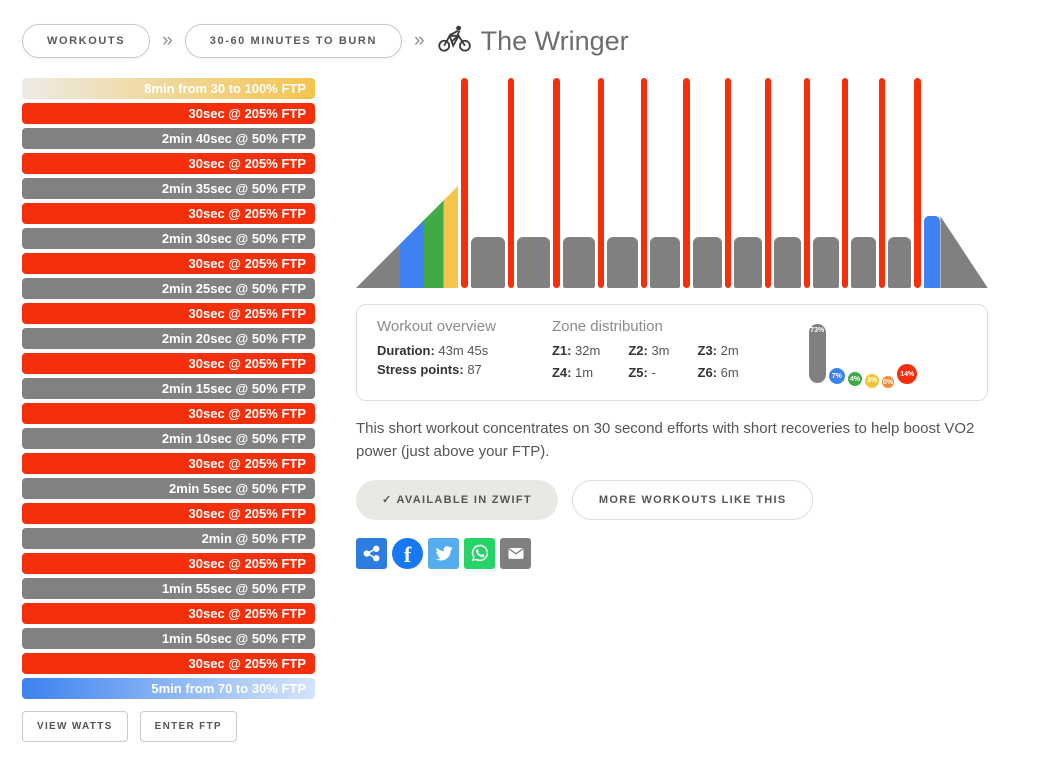  I want to click on whatsapp-share-icon, so click(479, 553).